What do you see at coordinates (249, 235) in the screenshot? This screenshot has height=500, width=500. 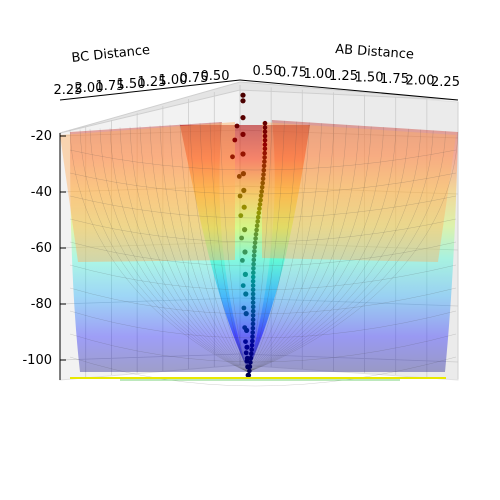 I see `trajectory-series` at bounding box center [249, 235].